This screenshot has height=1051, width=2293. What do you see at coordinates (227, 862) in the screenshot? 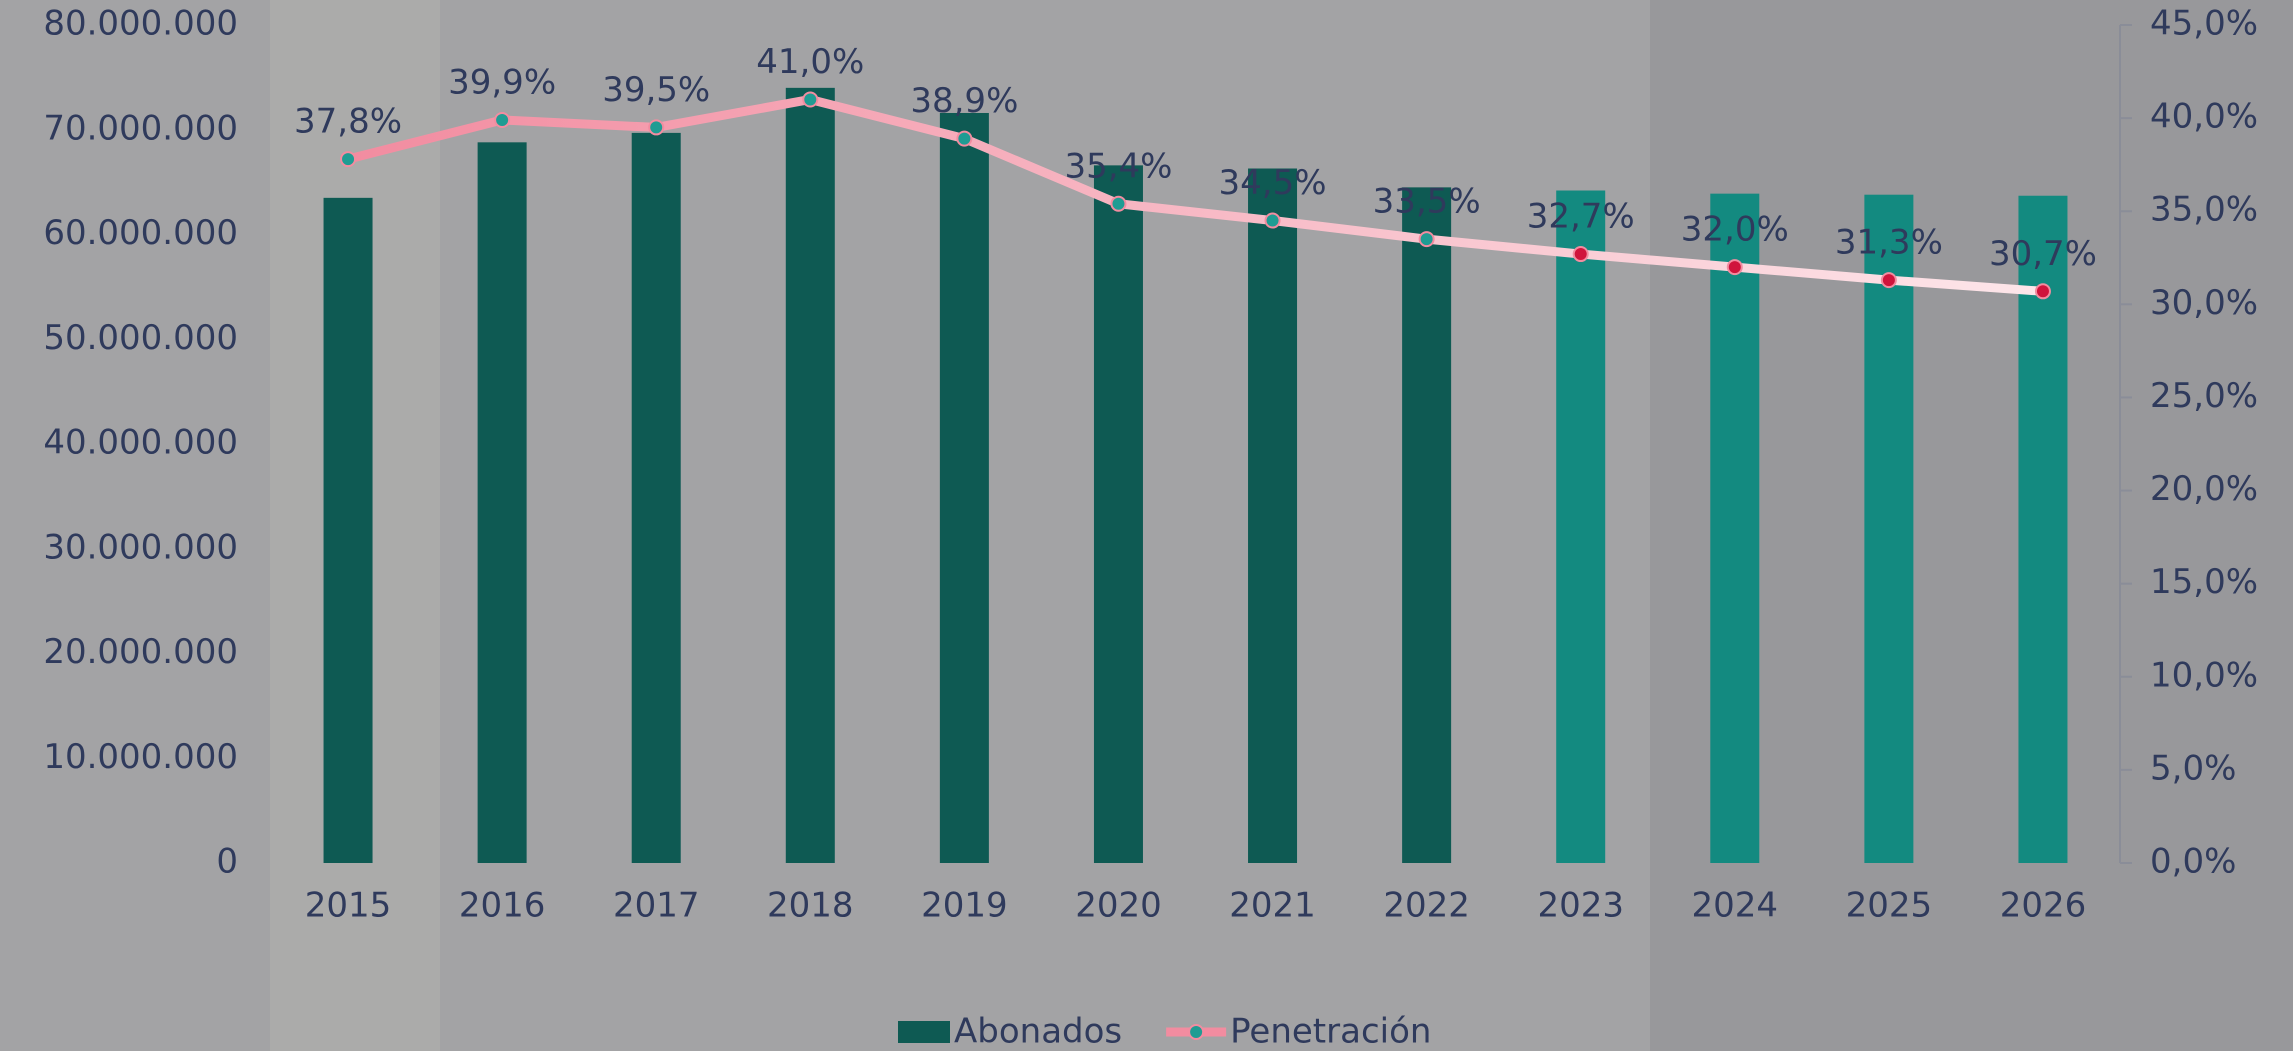
I see `y-tick-label: 0` at bounding box center [227, 862].